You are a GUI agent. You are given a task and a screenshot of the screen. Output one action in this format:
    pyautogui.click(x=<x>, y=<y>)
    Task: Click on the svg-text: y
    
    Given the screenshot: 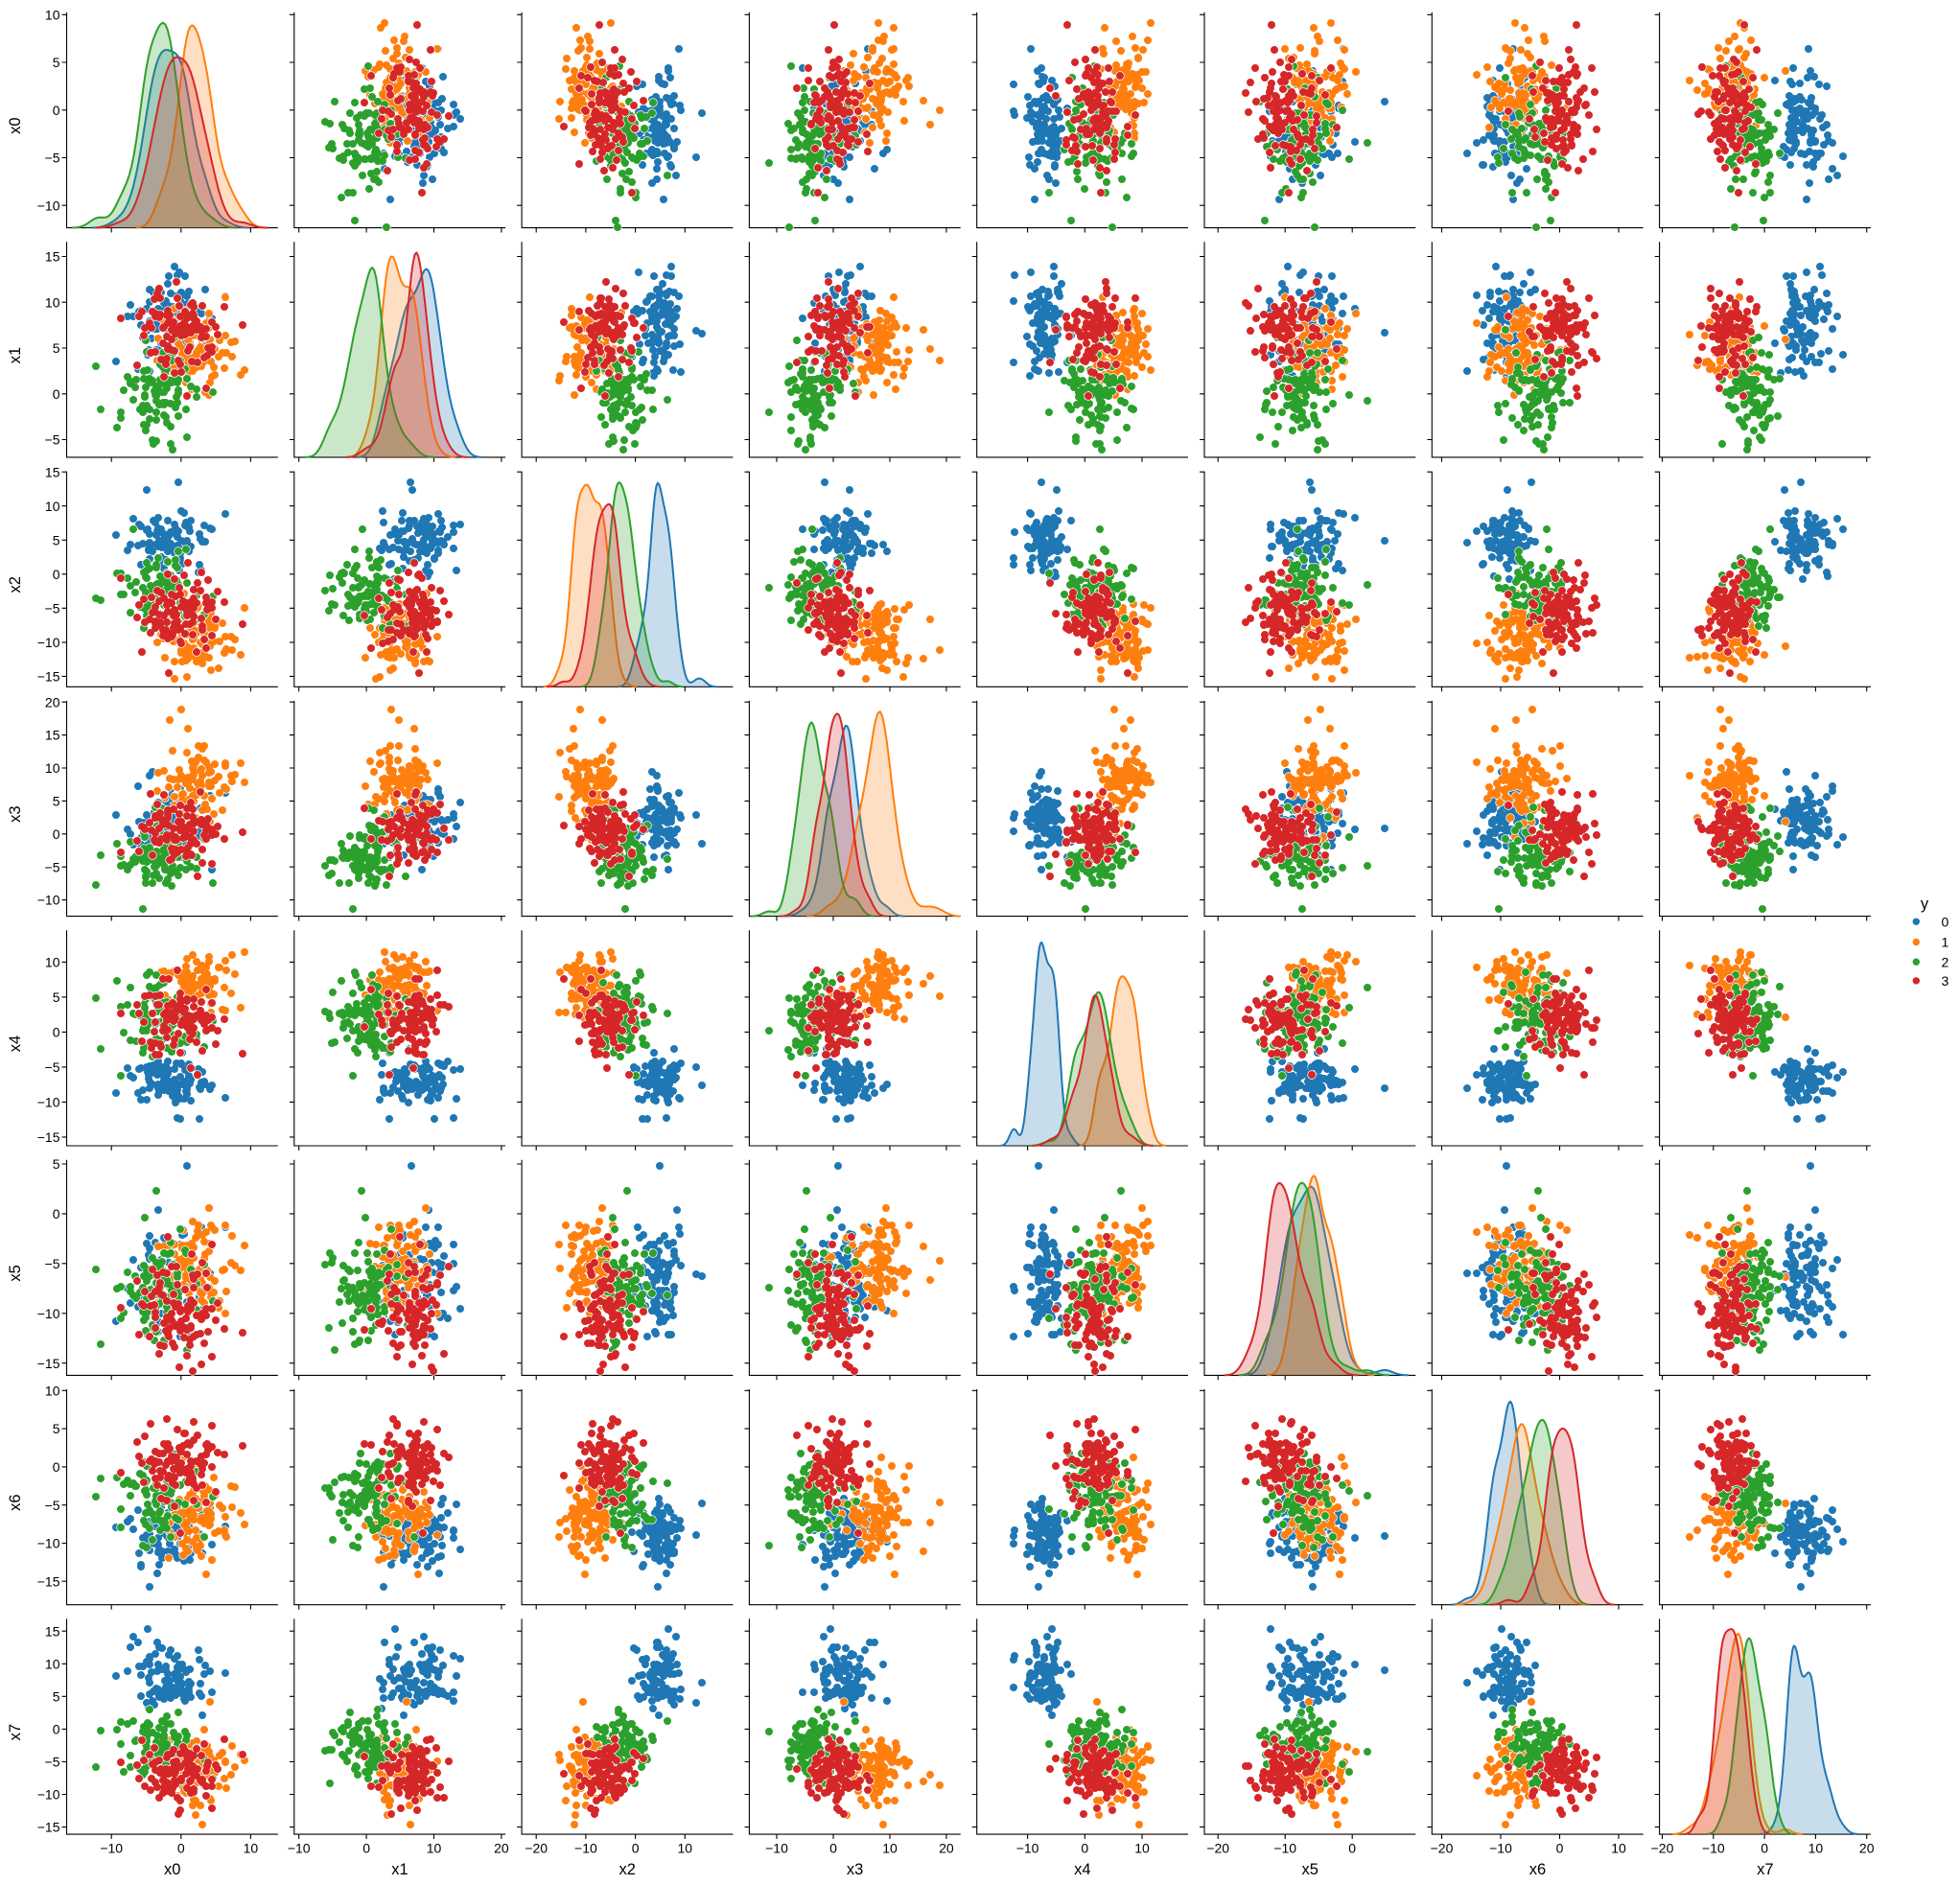 What is the action you would take?
    pyautogui.click(x=1925, y=904)
    